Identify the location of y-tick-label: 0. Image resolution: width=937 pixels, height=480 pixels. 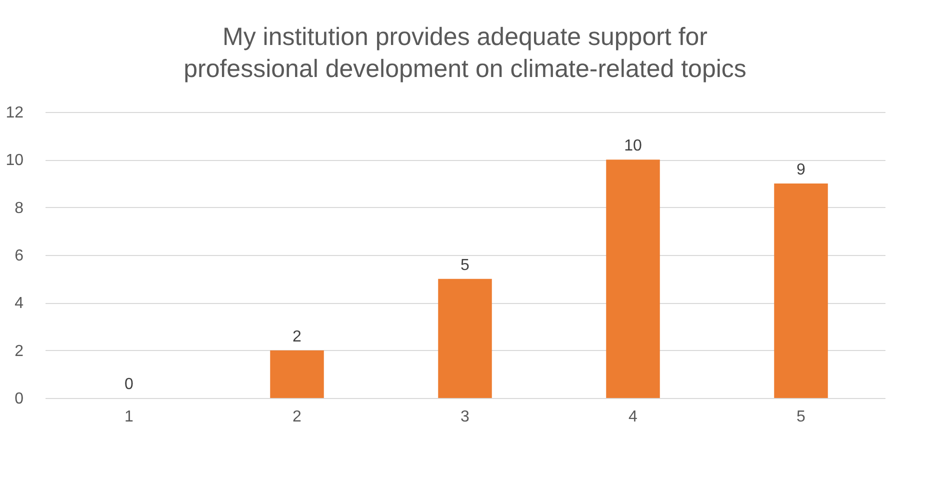
(19, 399).